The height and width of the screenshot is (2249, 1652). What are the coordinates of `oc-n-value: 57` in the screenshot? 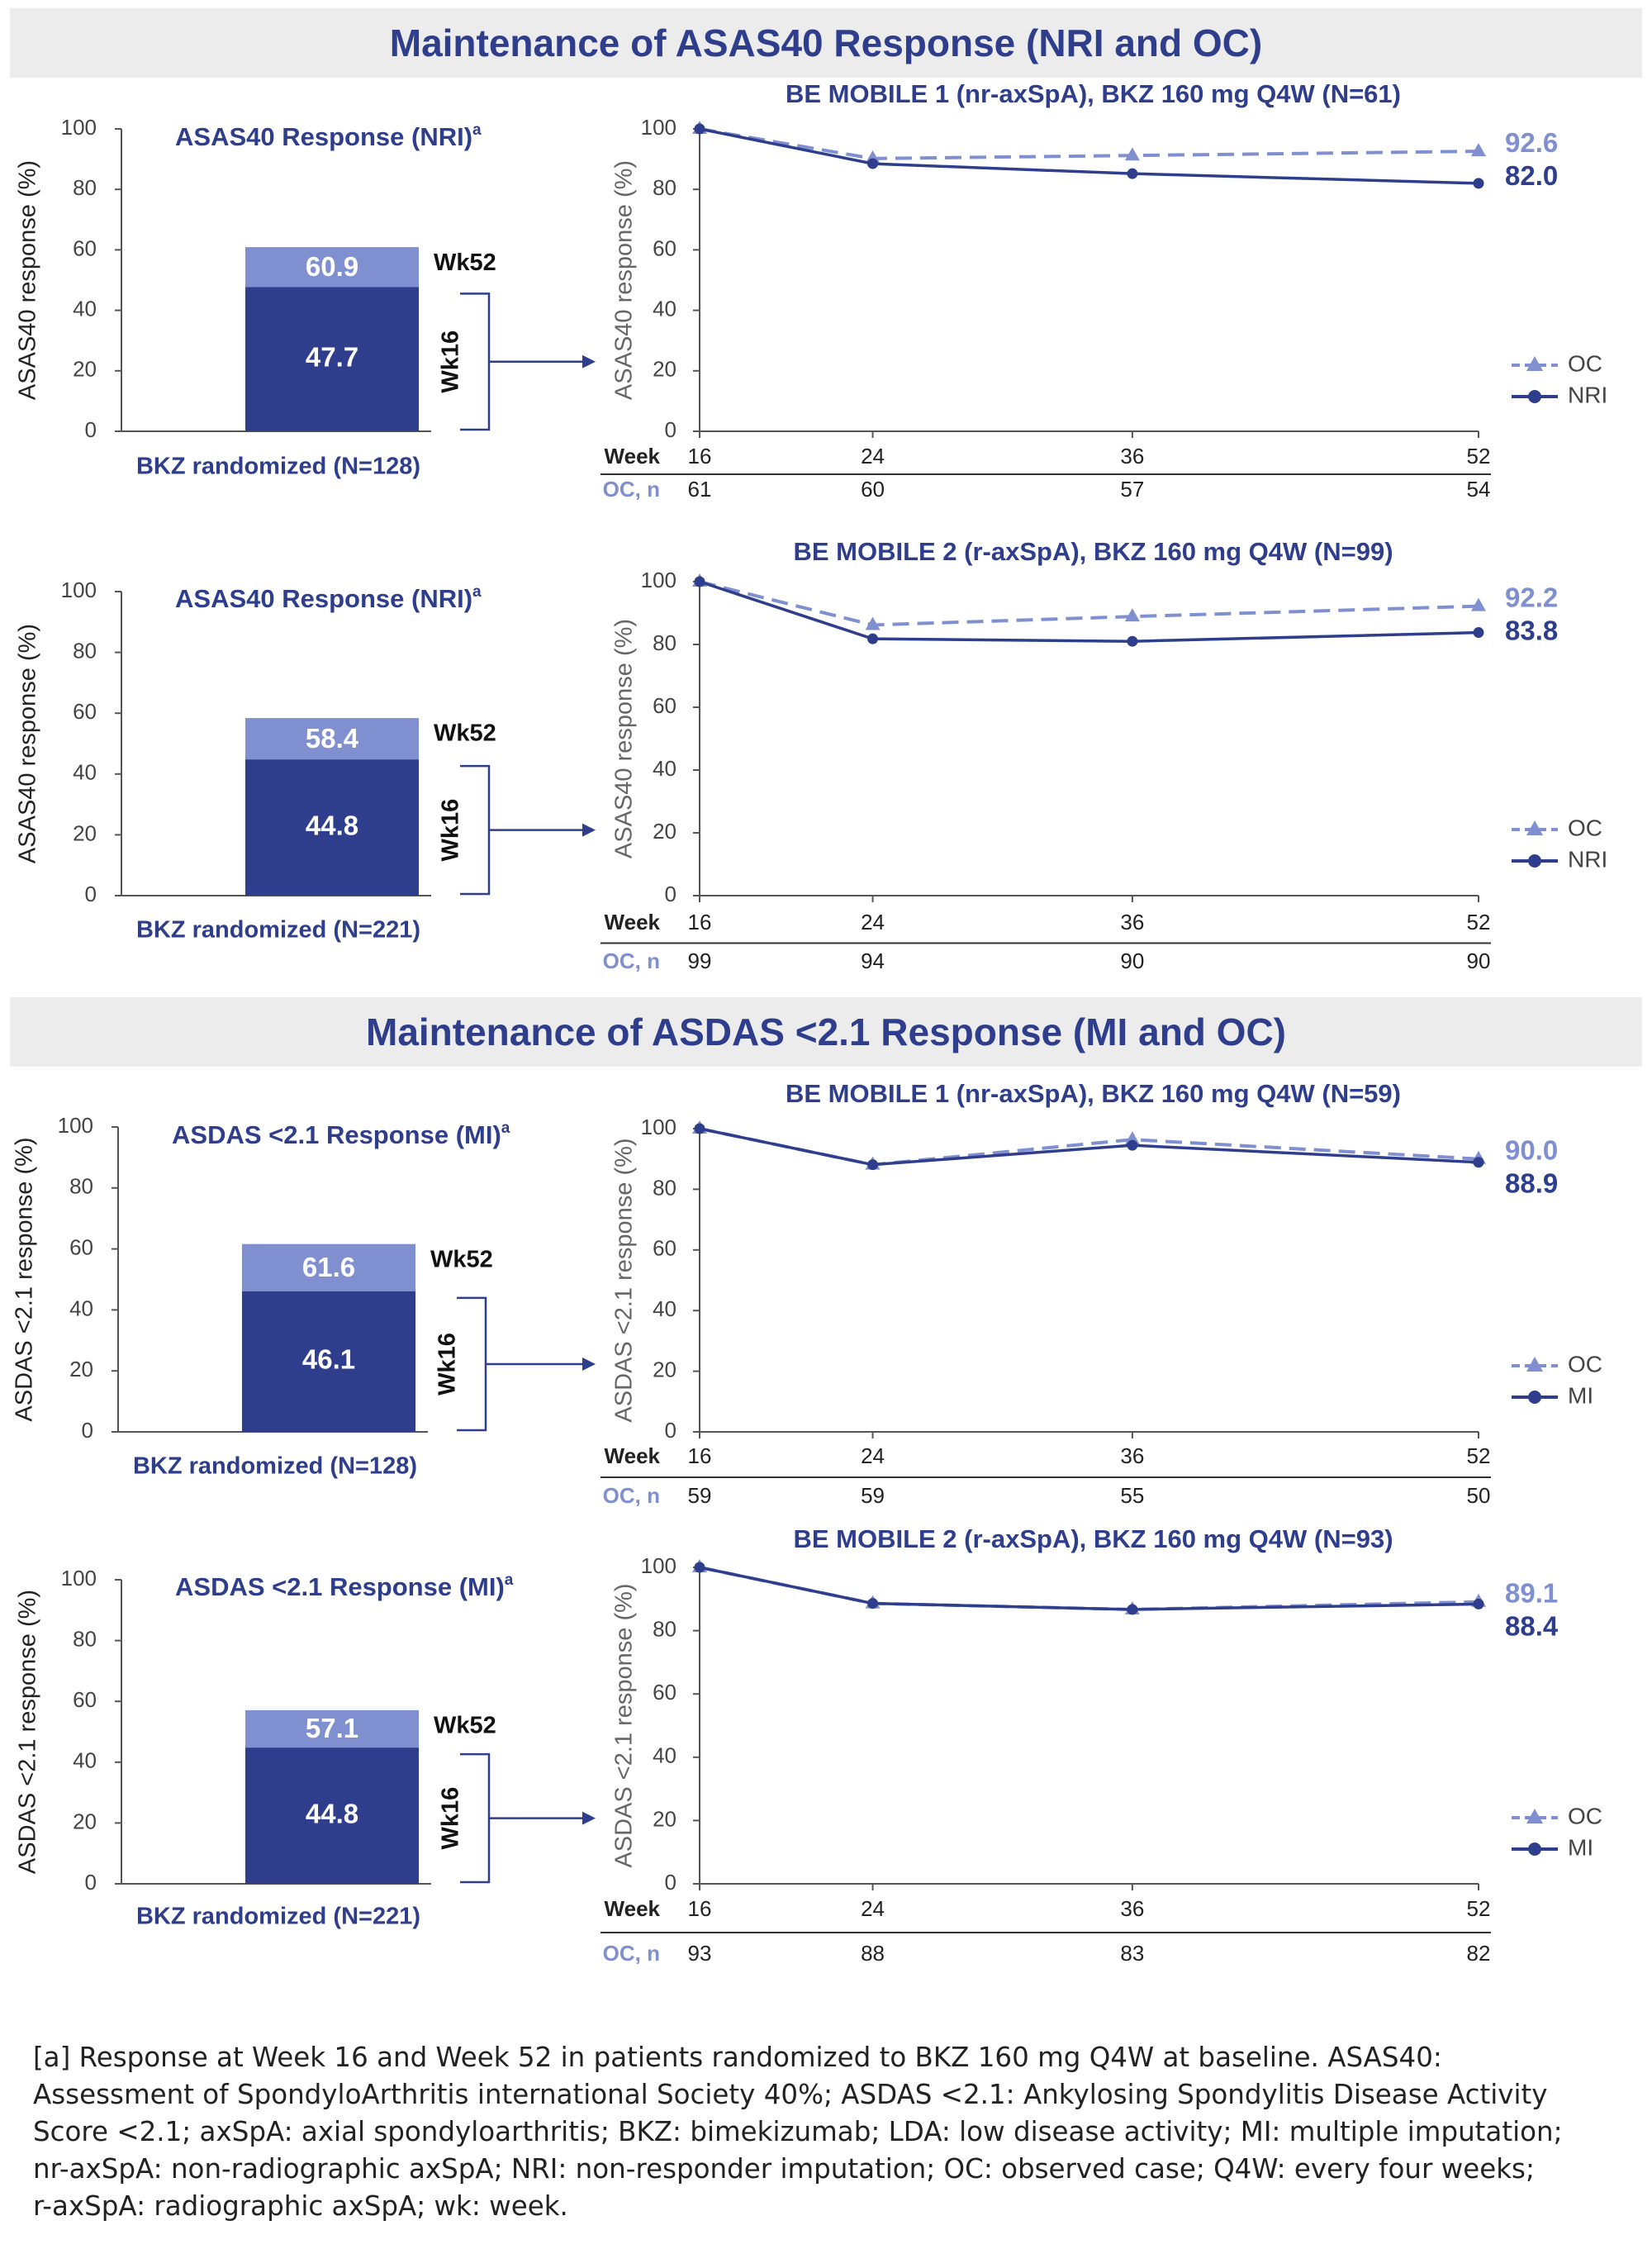 It's located at (1132, 490).